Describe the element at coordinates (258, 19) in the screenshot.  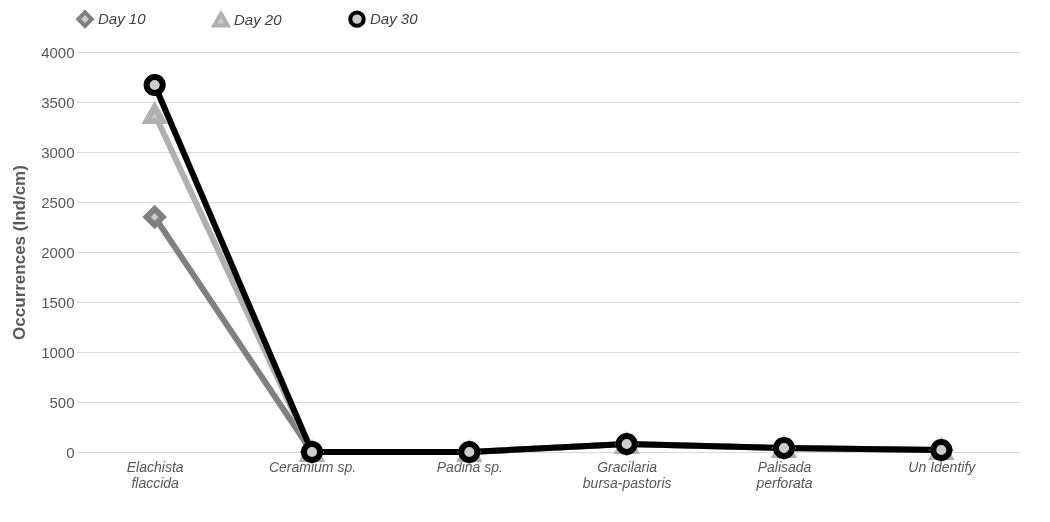
I see `legend-label: Day 20` at that location.